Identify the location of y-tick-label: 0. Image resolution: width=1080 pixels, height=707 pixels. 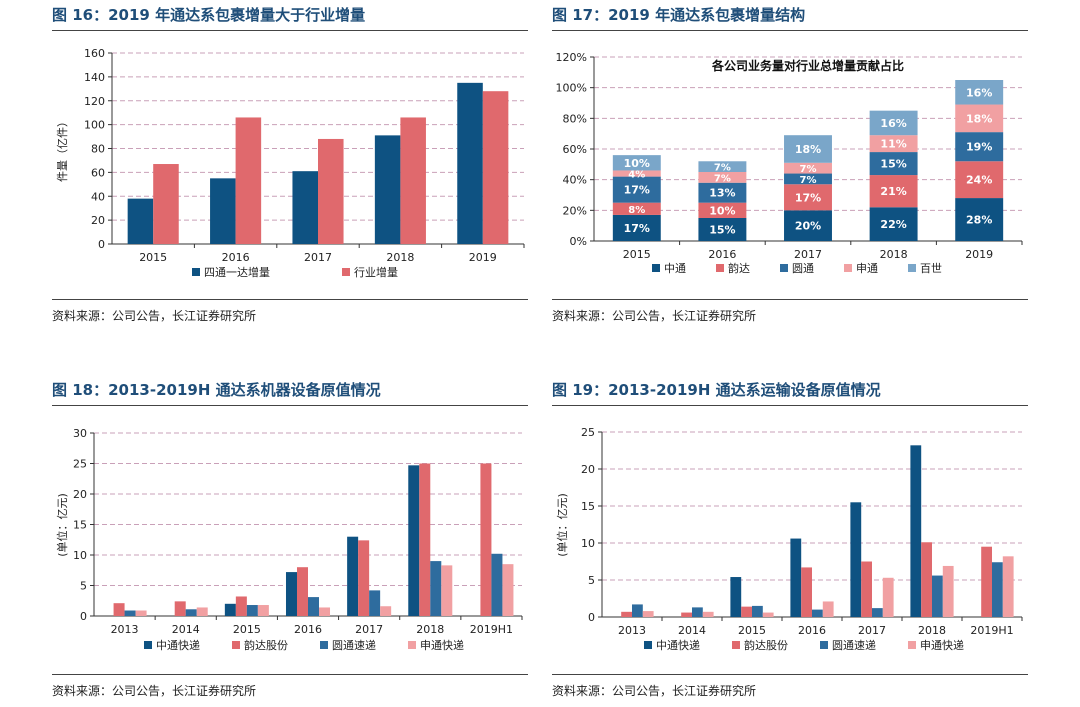
(83, 616).